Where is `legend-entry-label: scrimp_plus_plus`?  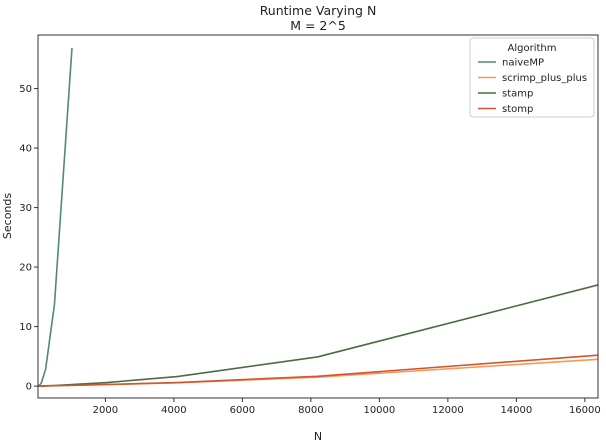 legend-entry-label: scrimp_plus_plus is located at coordinates (544, 78).